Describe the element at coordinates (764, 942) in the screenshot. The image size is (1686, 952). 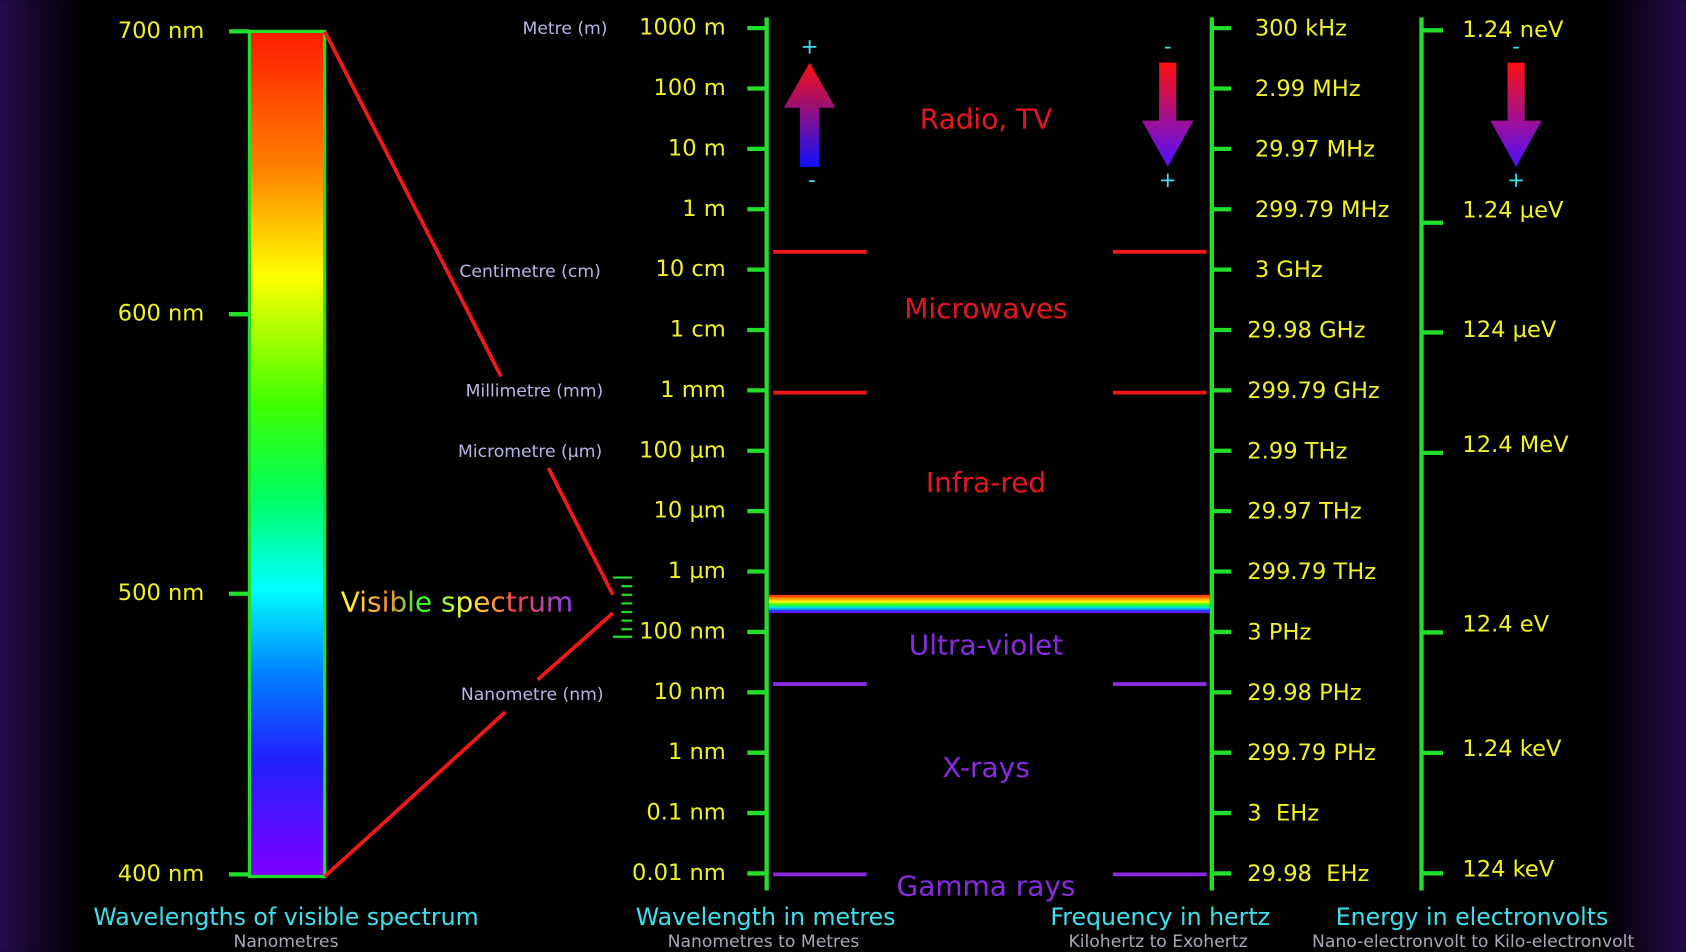
I see `subcaption: Nanometres to Metres` at that location.